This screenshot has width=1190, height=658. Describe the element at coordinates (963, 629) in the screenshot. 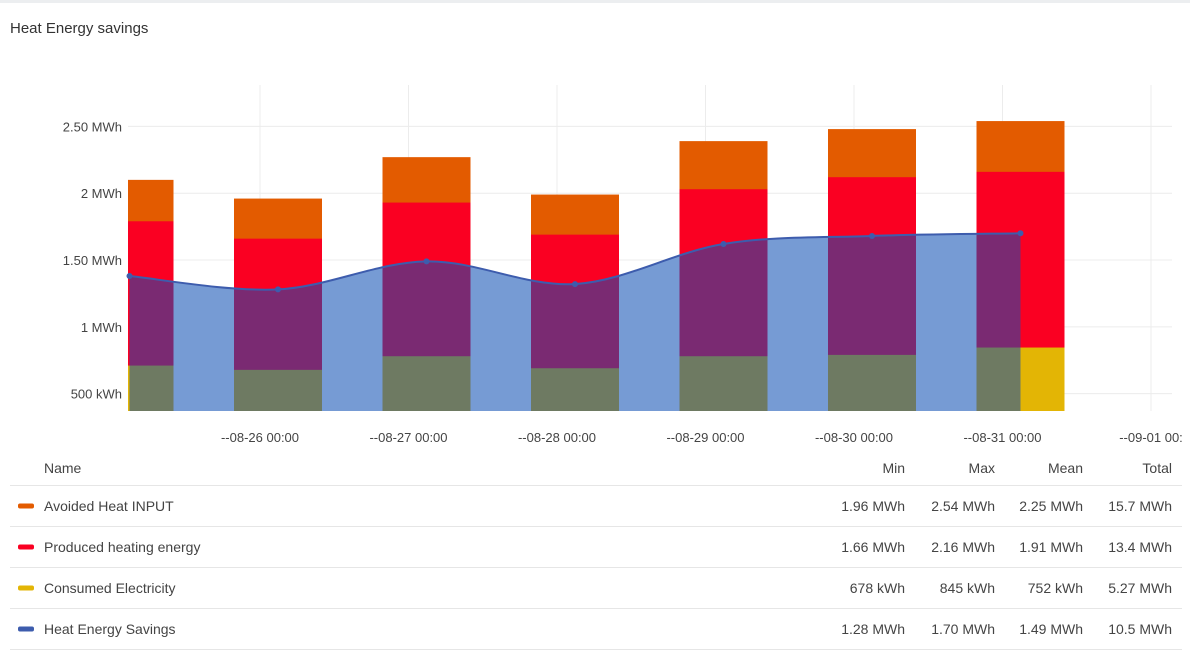

I see `legend-max: 1.70 MWh` at that location.